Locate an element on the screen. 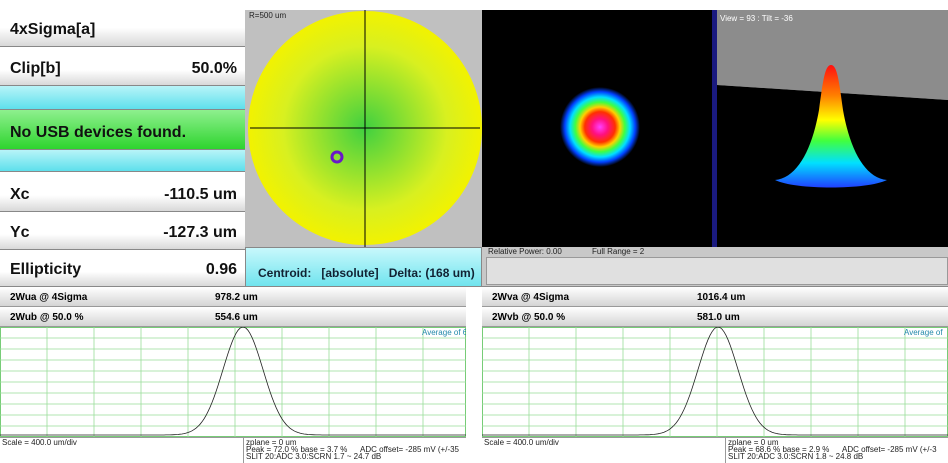 This screenshot has height=463, width=948. profile-plot: Average of is located at coordinates (715, 382).